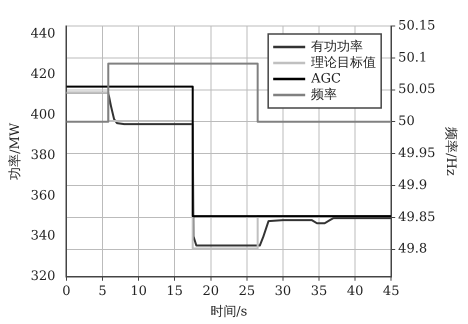 The height and width of the screenshot is (324, 468). I want to click on x-tick-label: 40, so click(355, 291).